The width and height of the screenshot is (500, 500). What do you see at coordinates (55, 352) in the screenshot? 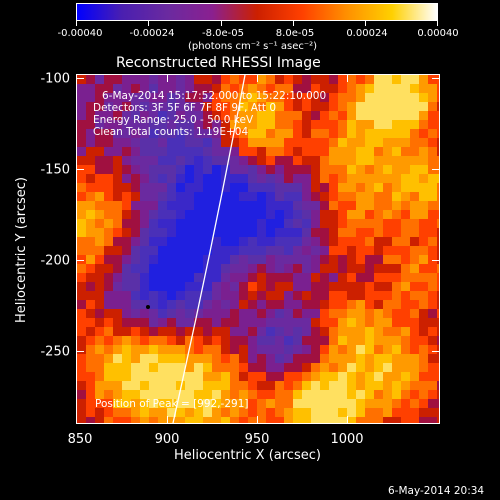
I see `y-tick-label: -250` at bounding box center [55, 352].